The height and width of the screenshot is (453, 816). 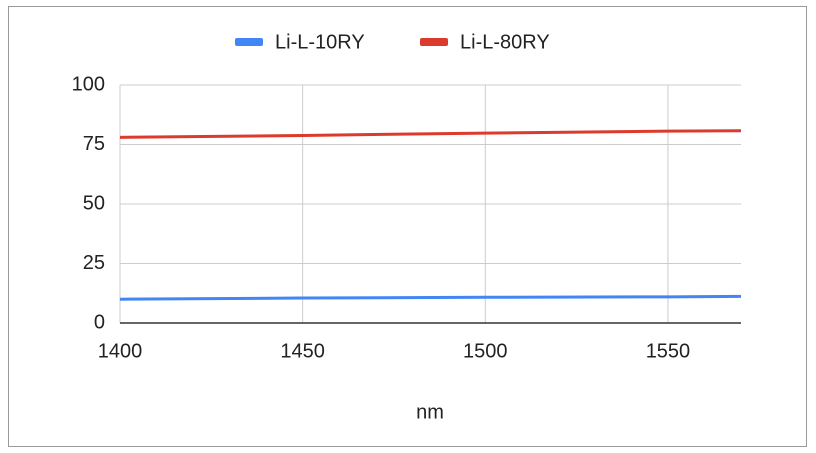 I want to click on x-tick-label: 1450, so click(x=302, y=351).